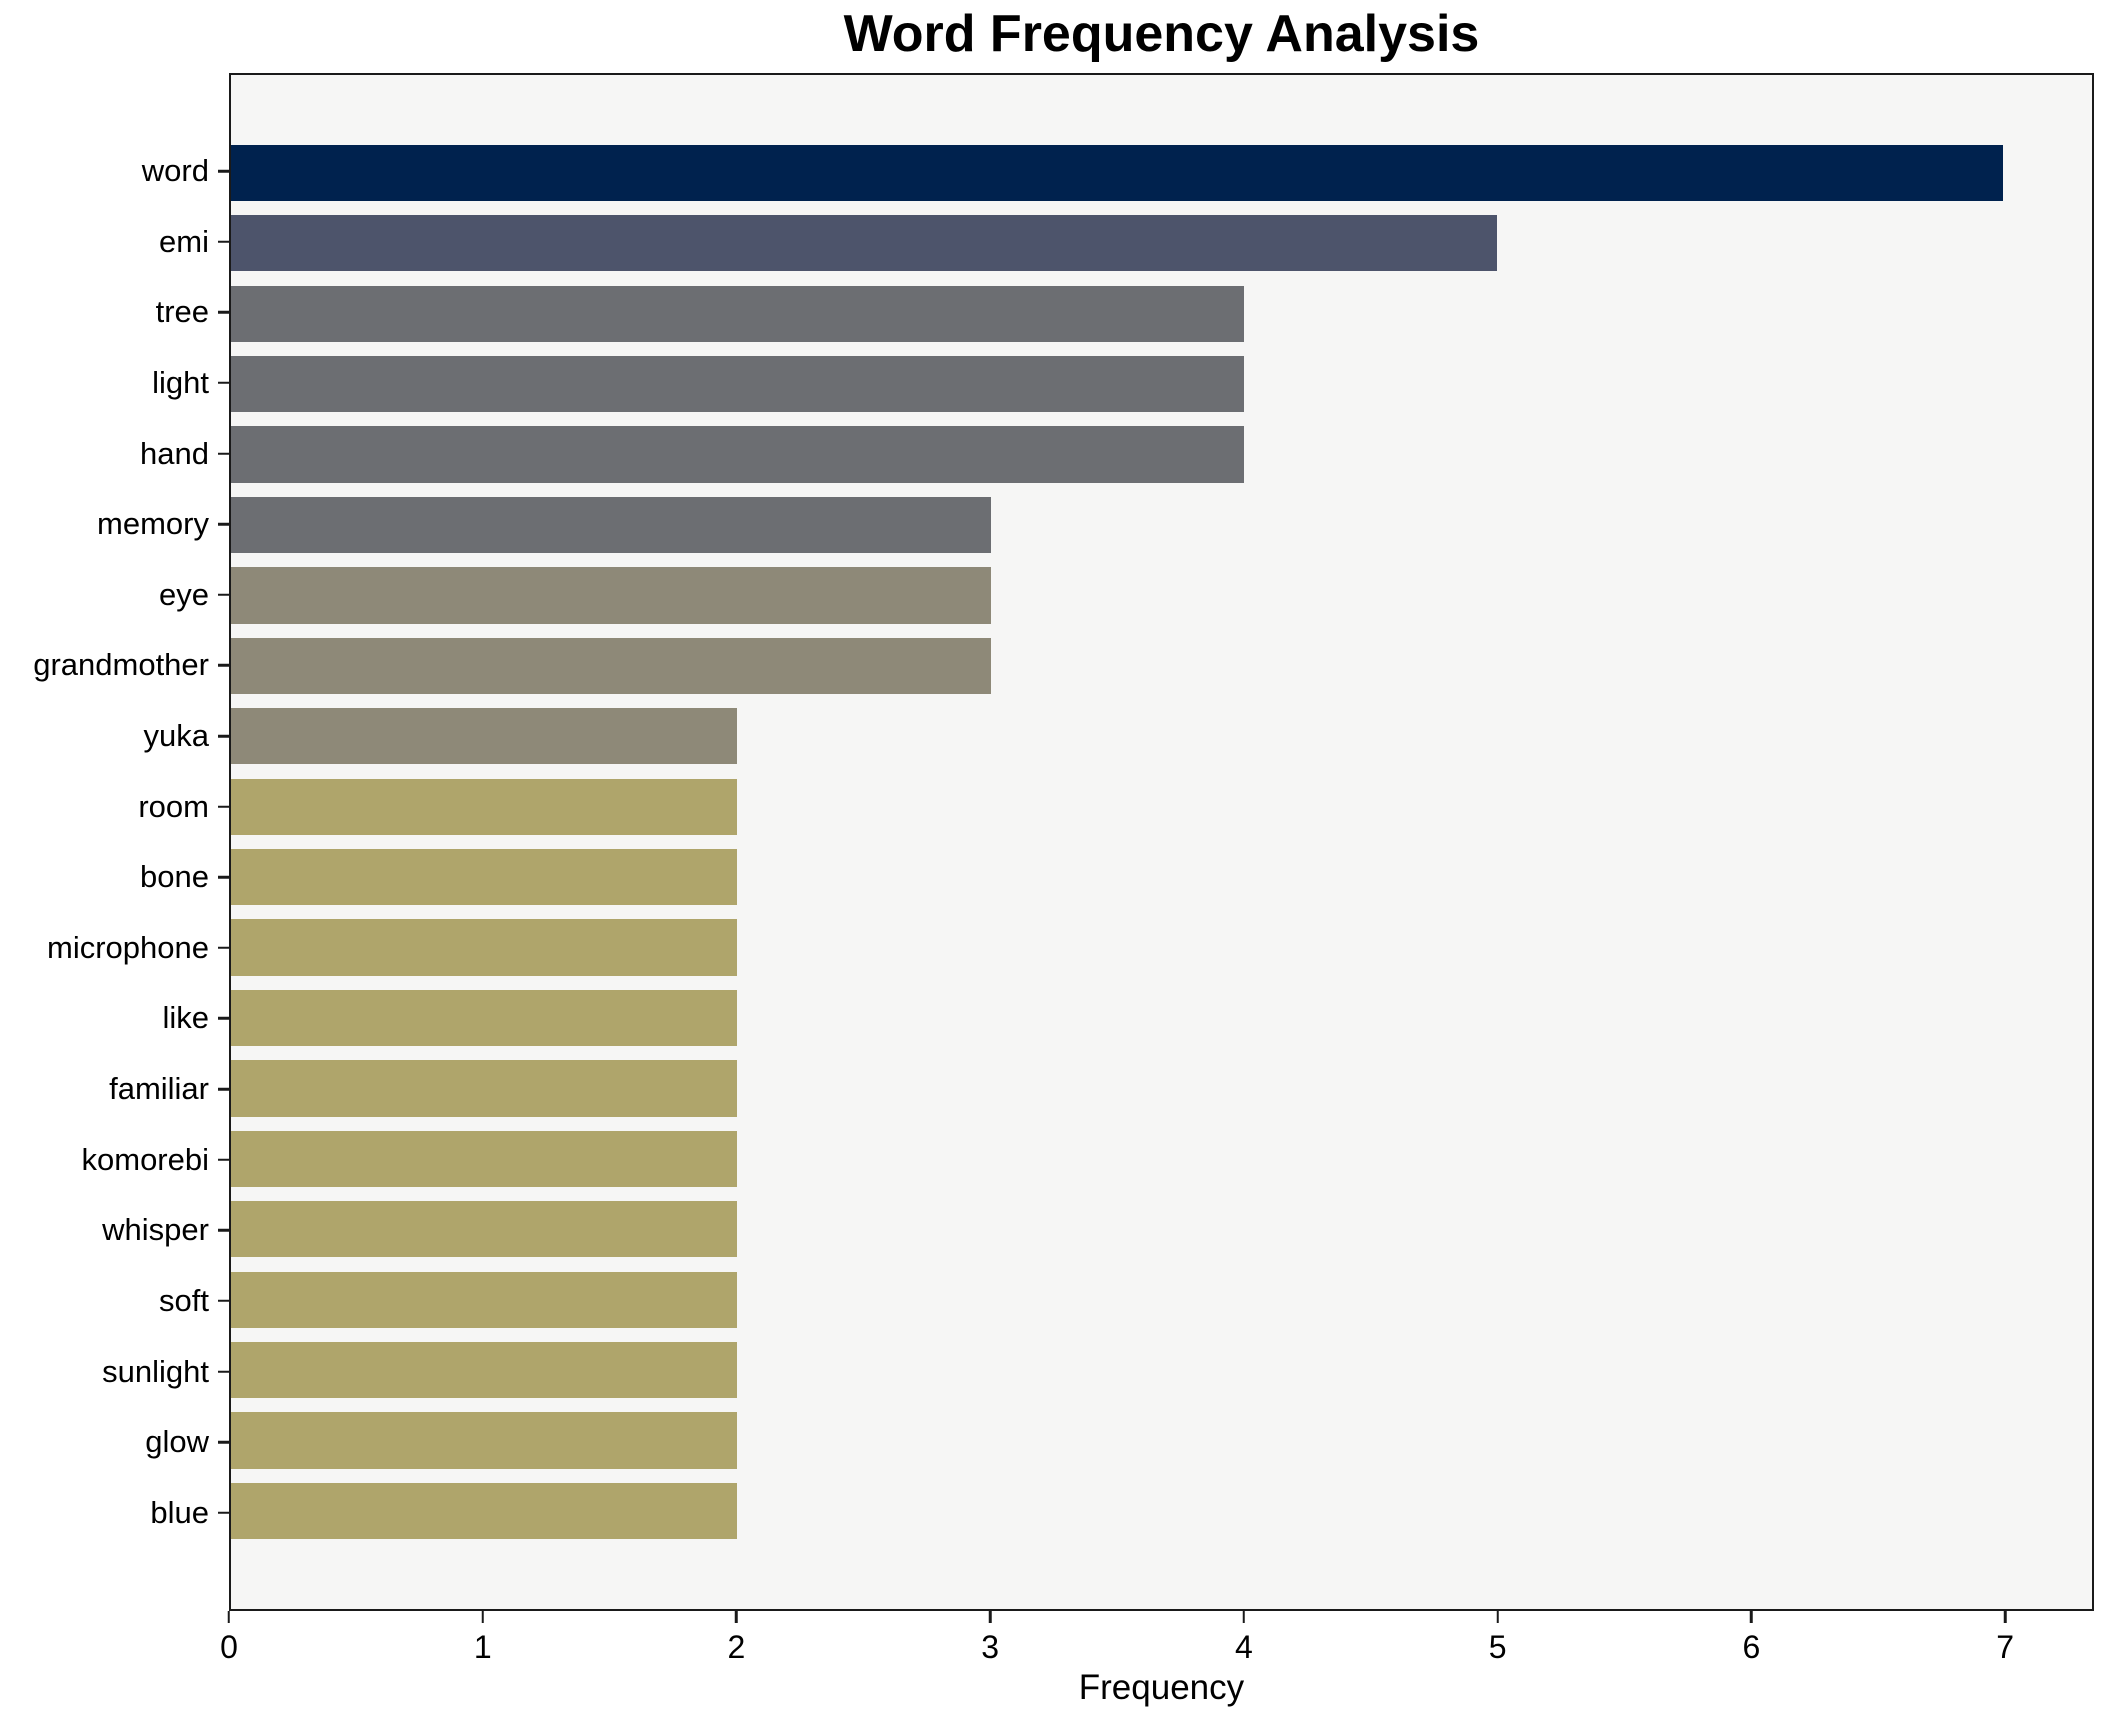 This screenshot has height=1722, width=2108. I want to click on bar-light, so click(737, 384).